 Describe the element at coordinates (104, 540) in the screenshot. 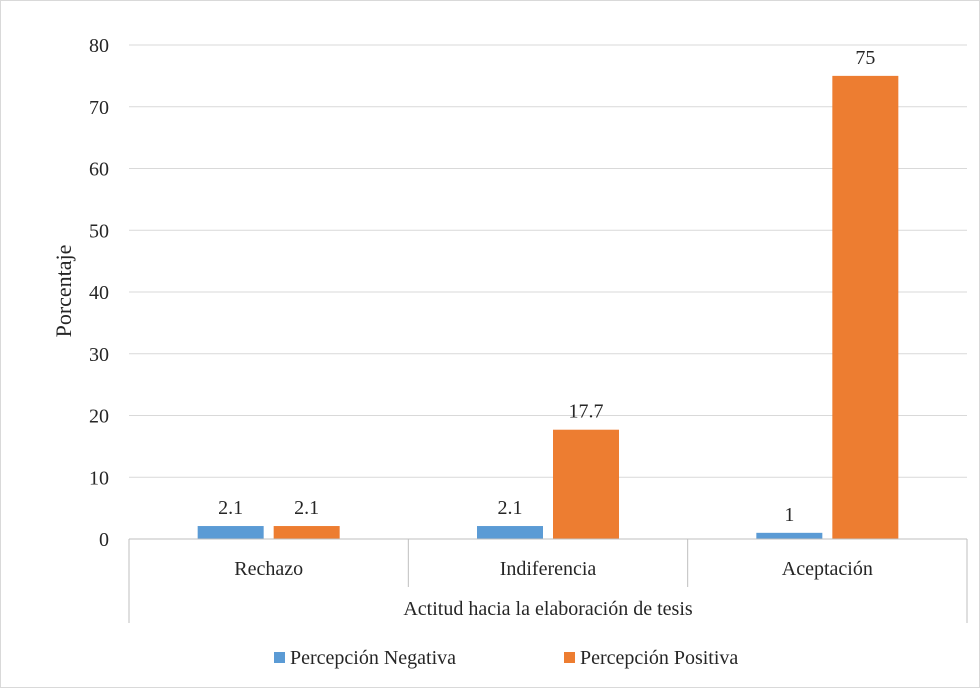

I see `y-tick-label: 0` at that location.